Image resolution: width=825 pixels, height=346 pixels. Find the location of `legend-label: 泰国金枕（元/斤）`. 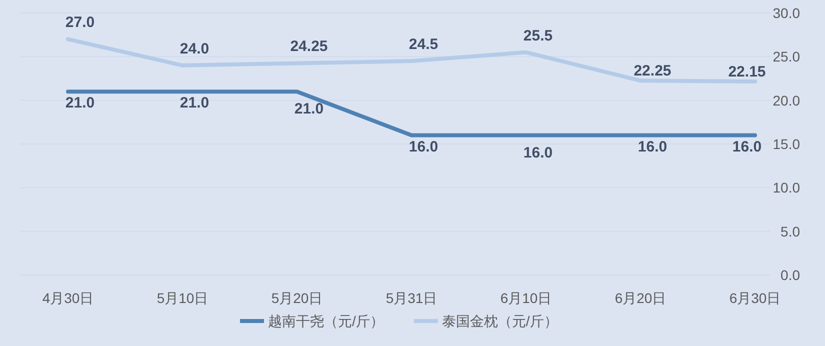

legend-label: 泰国金枕（元/斤） is located at coordinates (500, 321).